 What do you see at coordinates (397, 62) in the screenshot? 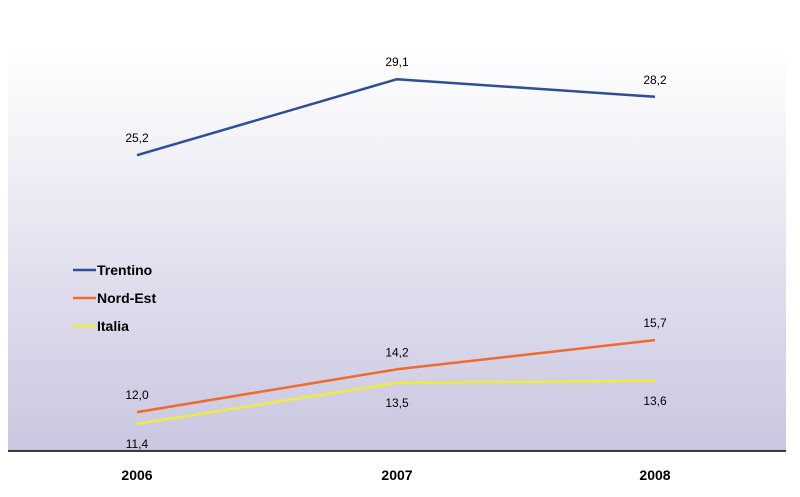
I see `data-label: 29,1` at bounding box center [397, 62].